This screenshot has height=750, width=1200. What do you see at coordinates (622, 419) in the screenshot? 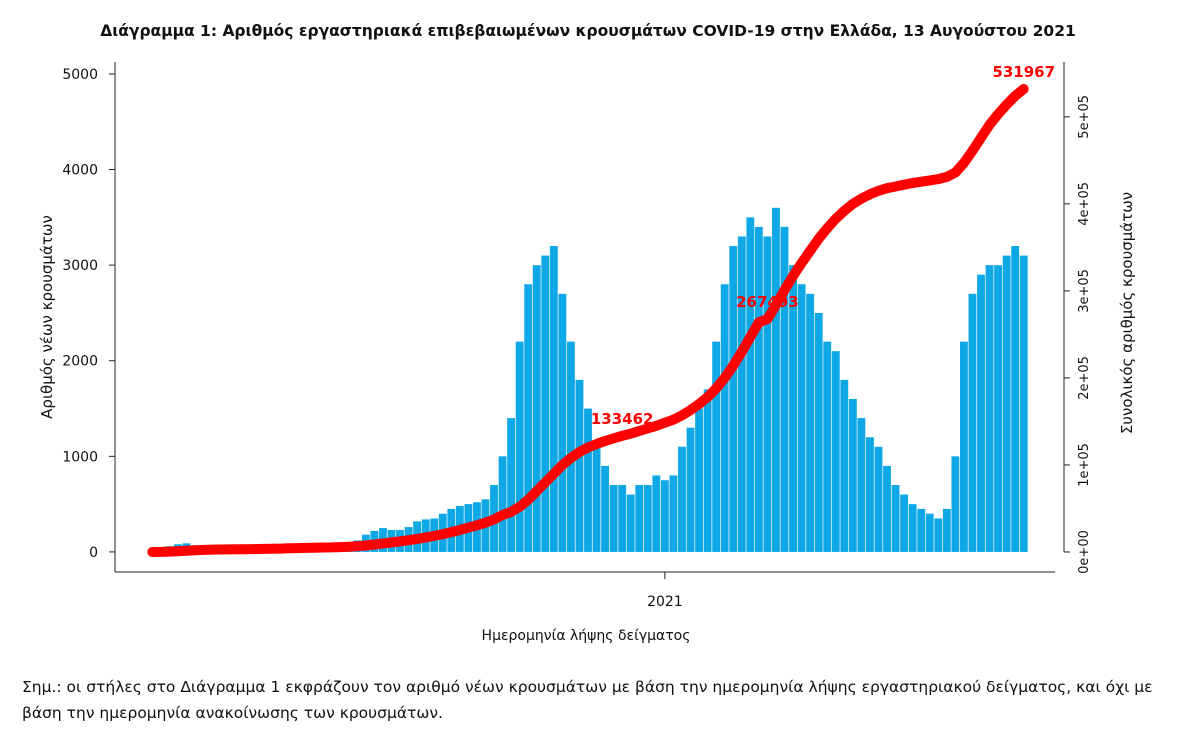
I see `value-label: 133462` at bounding box center [622, 419].